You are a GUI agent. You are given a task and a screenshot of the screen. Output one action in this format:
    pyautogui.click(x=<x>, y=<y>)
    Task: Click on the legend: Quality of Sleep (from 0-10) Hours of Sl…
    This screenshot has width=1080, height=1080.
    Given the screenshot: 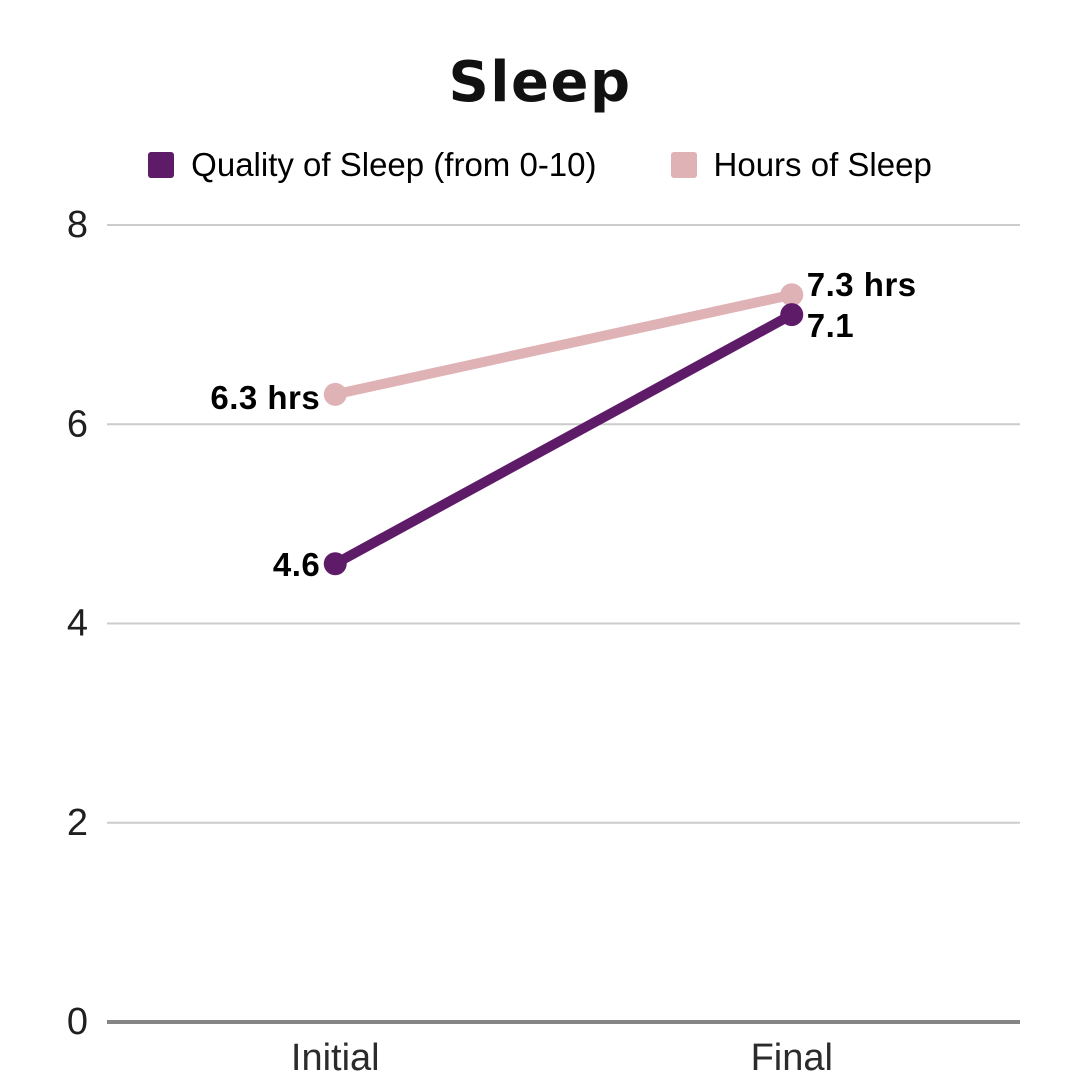 What is the action you would take?
    pyautogui.click(x=540, y=165)
    